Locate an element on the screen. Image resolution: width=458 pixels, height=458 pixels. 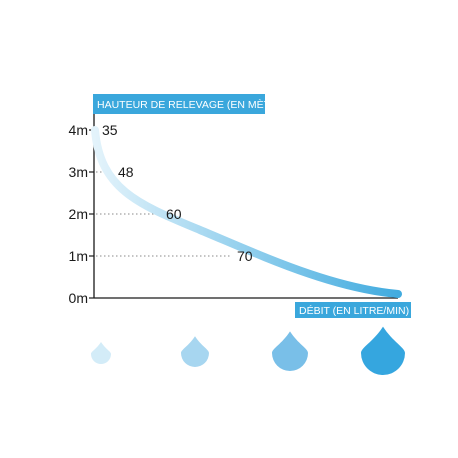
data-label: 35 is located at coordinates (110, 130).